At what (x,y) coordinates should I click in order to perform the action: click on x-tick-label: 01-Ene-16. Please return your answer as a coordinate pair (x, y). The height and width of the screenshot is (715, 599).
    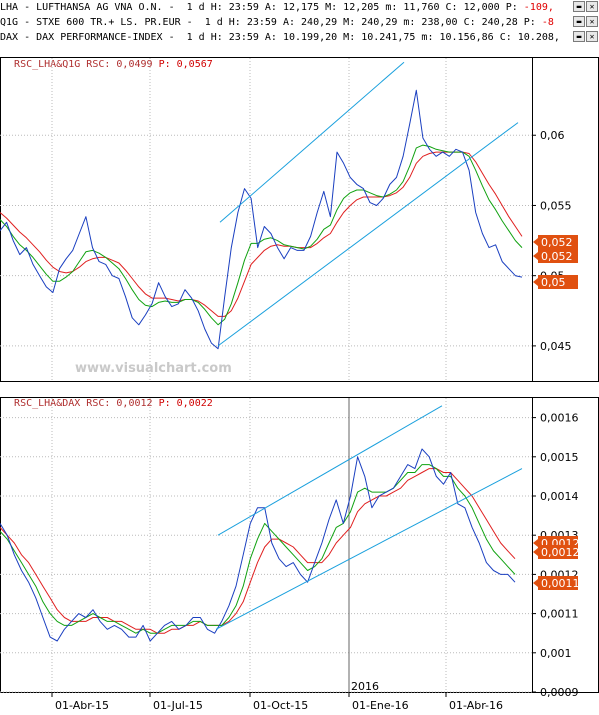
    Looking at the image, I should click on (380, 705).